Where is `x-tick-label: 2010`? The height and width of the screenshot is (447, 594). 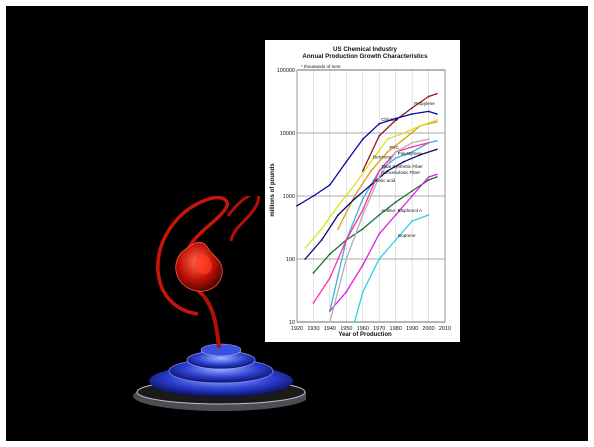 x-tick-label: 2010 is located at coordinates (445, 329).